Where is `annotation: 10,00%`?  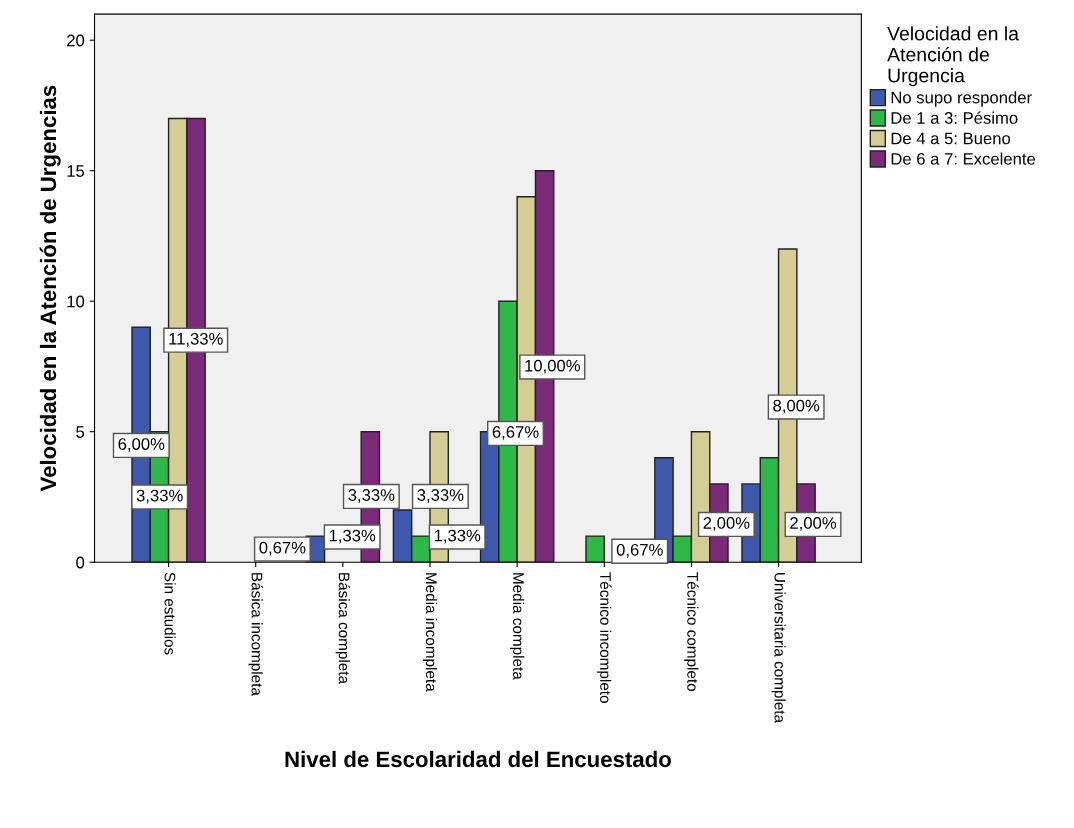
annotation: 10,00% is located at coordinates (552, 366).